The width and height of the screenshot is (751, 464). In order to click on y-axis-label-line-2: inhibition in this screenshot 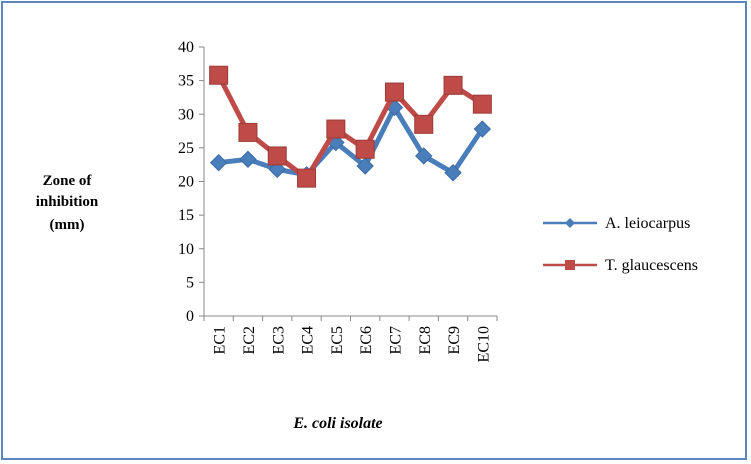, I will do `click(67, 202)`.